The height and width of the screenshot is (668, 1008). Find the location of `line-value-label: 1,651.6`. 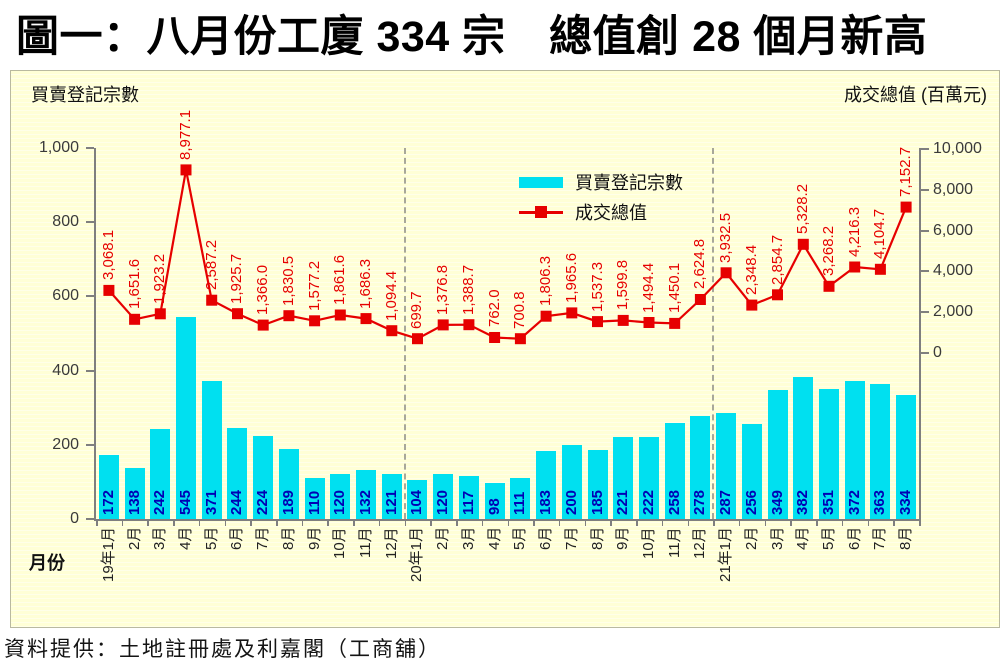

line-value-label: 1,651.6 is located at coordinates (134, 284).